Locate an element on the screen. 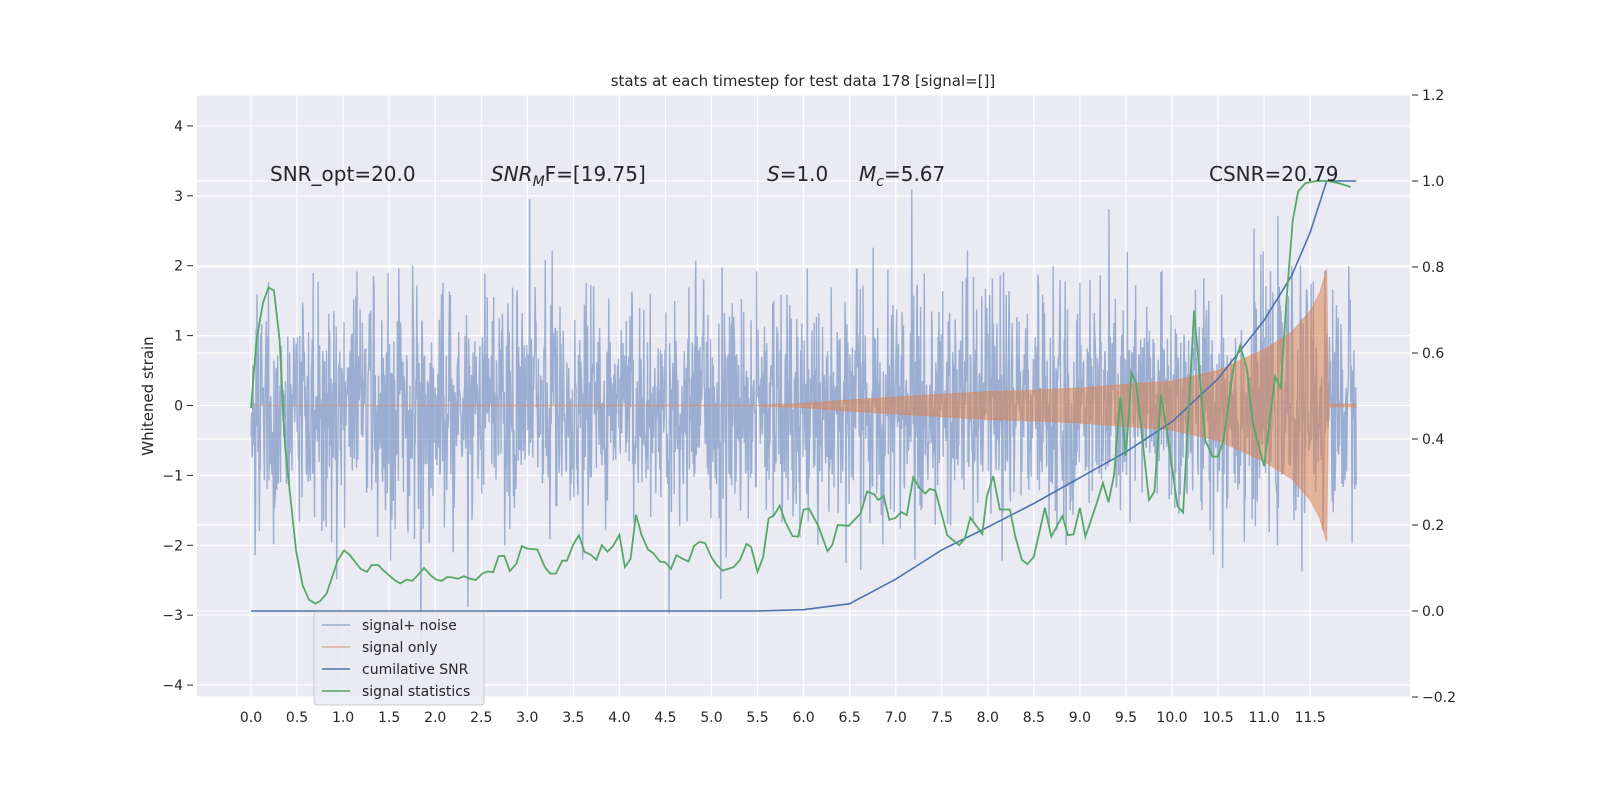 The width and height of the screenshot is (1600, 804). x-tick-label: 9.0 is located at coordinates (1080, 718).